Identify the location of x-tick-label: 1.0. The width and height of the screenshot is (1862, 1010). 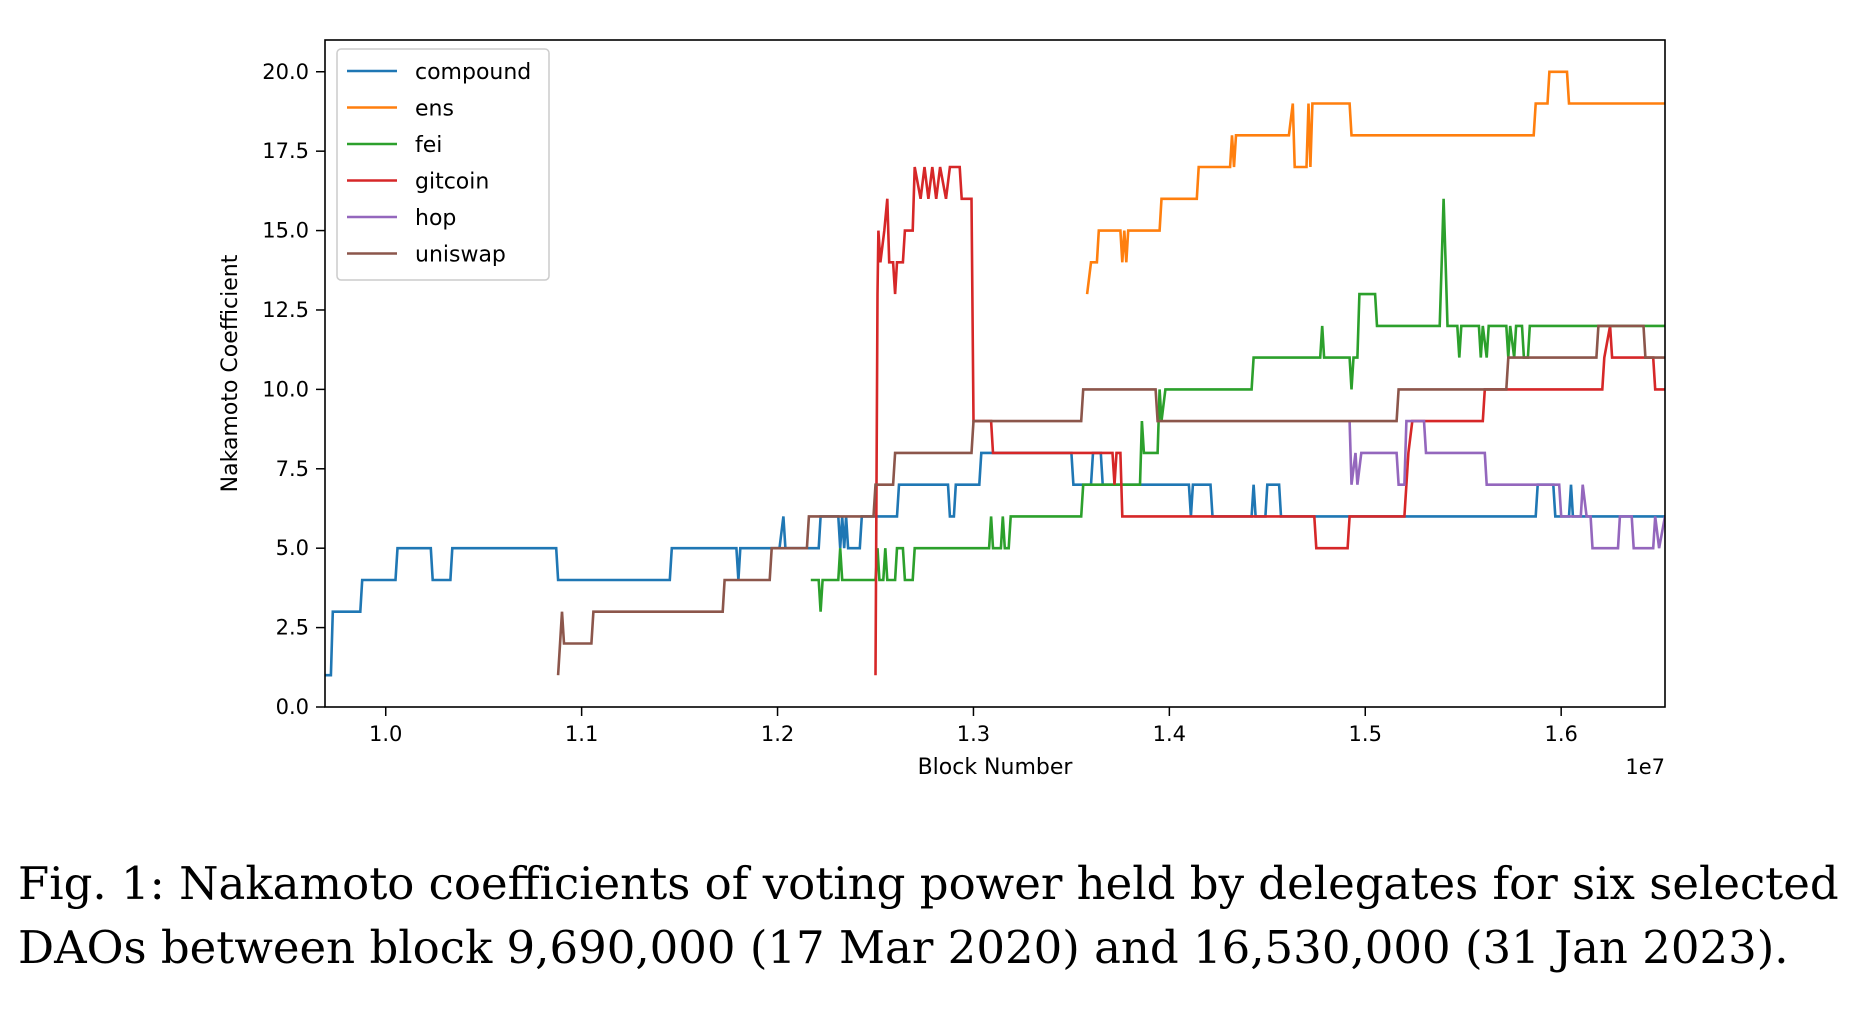
(385, 734).